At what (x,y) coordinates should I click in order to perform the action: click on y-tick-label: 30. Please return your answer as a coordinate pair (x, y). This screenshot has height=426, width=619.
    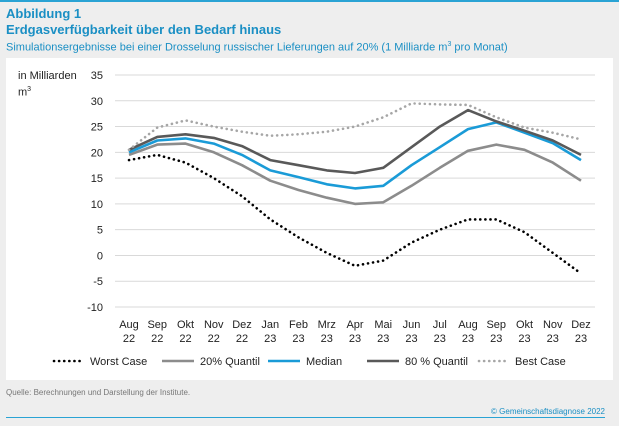
    Looking at the image, I should click on (97, 102).